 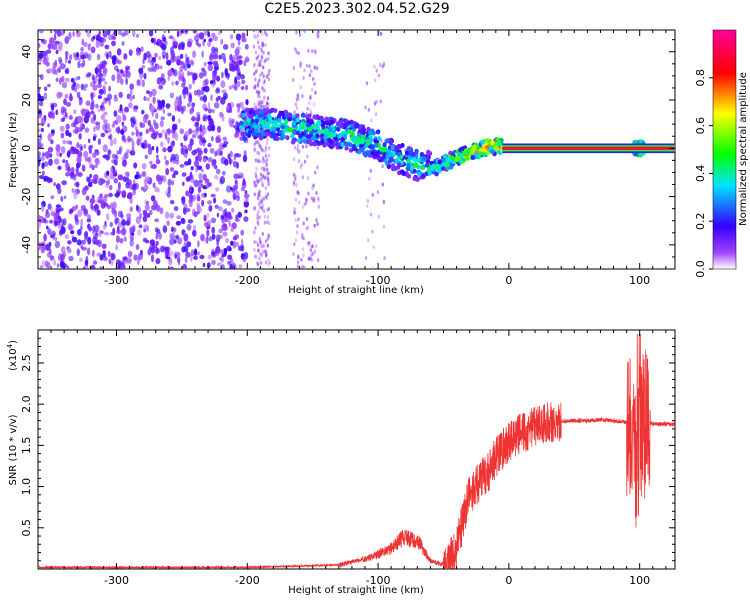 I want to click on snr-y-label: SNR (10 * v/v), so click(x=13, y=449).